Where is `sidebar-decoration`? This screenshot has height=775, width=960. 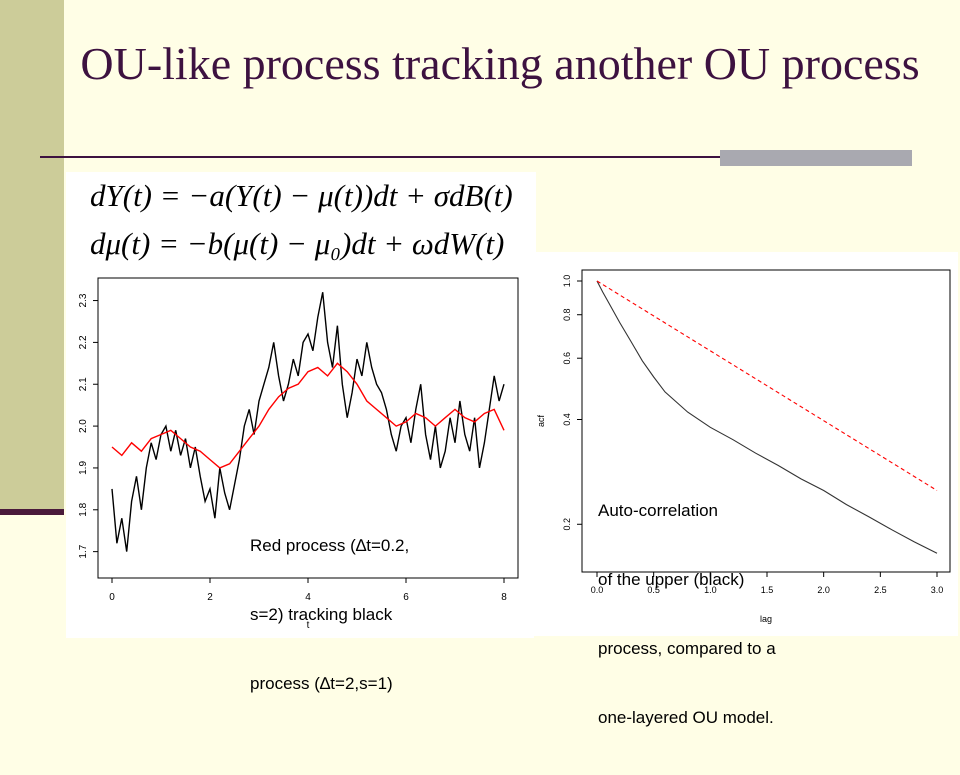
sidebar-decoration is located at coordinates (32, 256).